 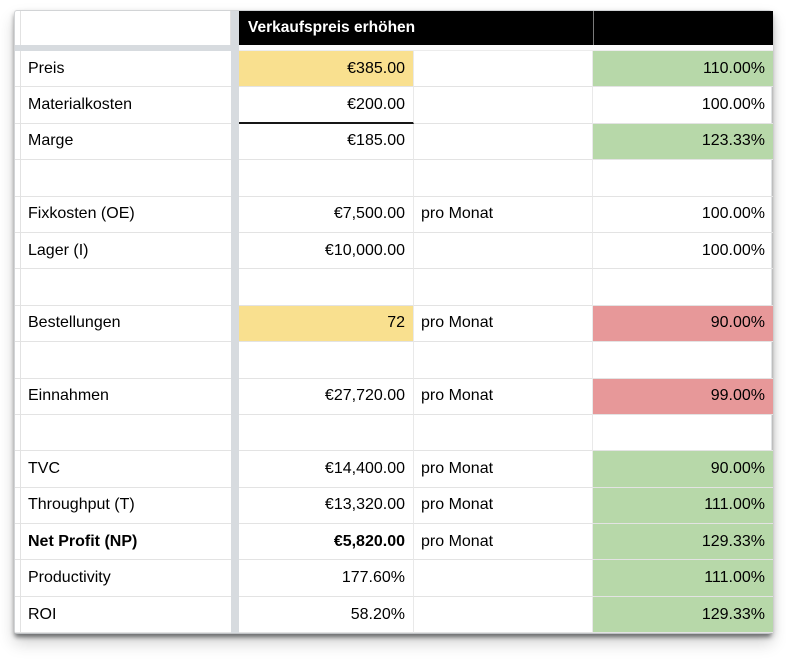 What do you see at coordinates (126, 324) in the screenshot?
I see `row-label-cell: Bestellungen` at bounding box center [126, 324].